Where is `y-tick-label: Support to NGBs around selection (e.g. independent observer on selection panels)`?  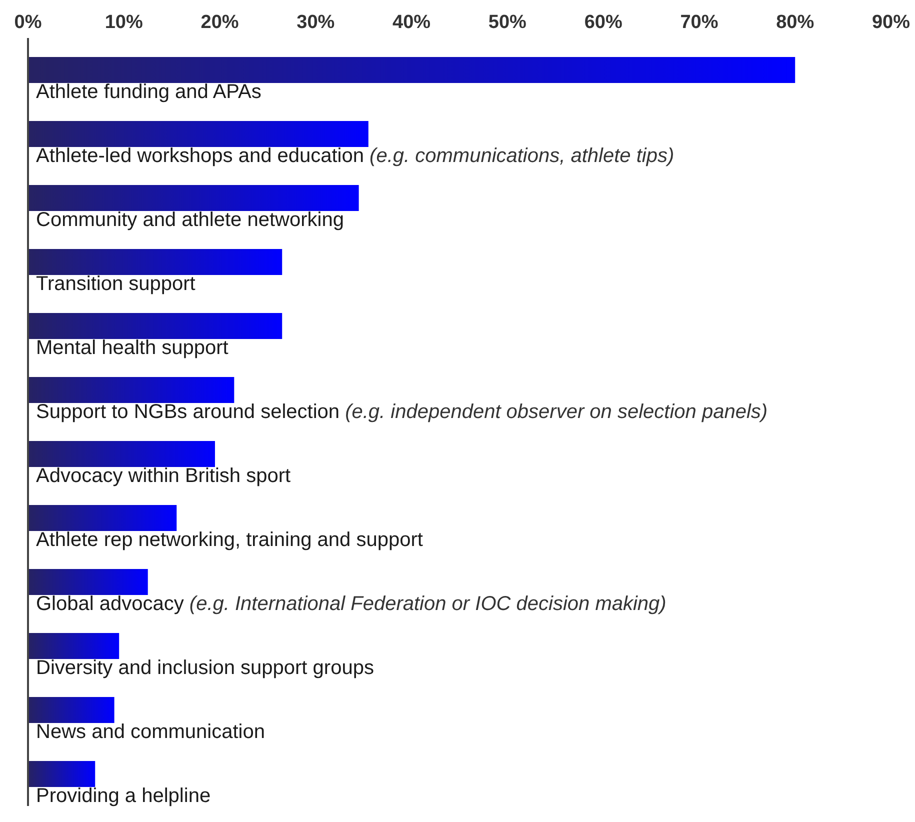
y-tick-label: Support to NGBs around selection (e.g. independent observer on selection panels) is located at coordinates (402, 412).